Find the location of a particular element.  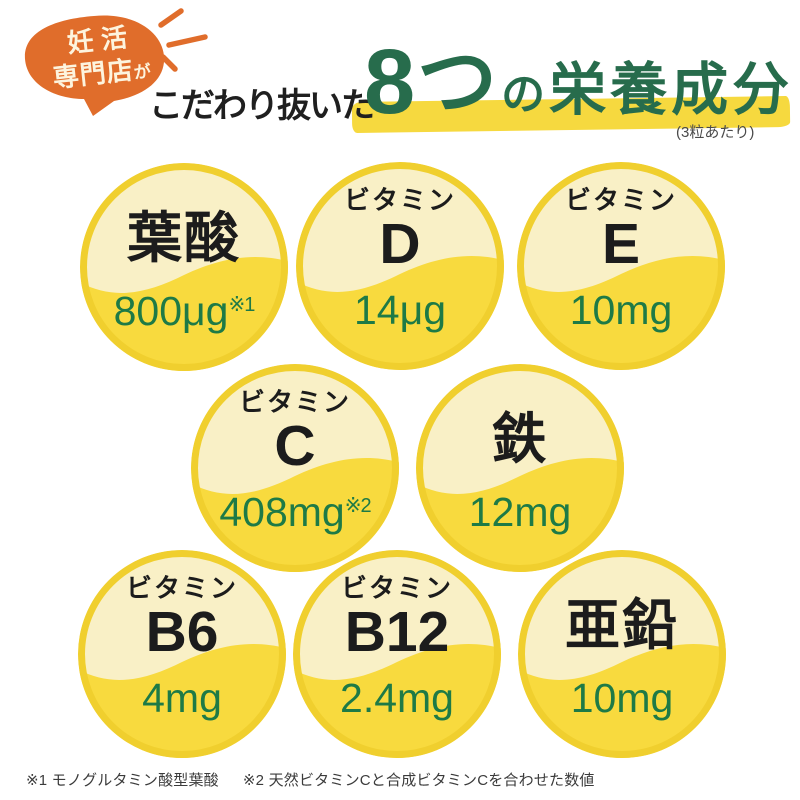

footnotes: ※1 モノグルタミン酸型葉酸 ※2 天然ビタミンCと合成ビタミンCを合わせた数値 is located at coordinates (322, 779).